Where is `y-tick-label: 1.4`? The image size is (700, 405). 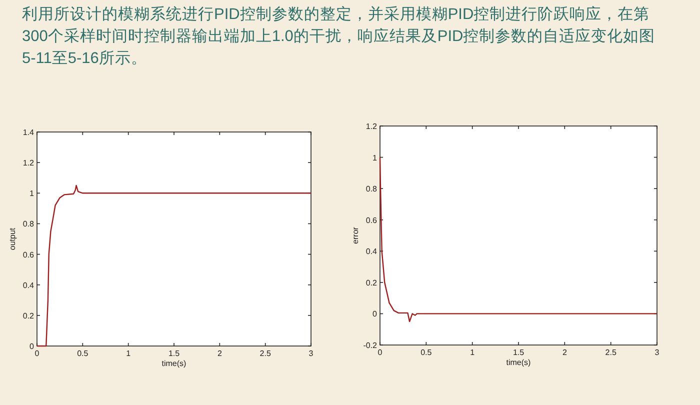
y-tick-label: 1.4 is located at coordinates (28, 132).